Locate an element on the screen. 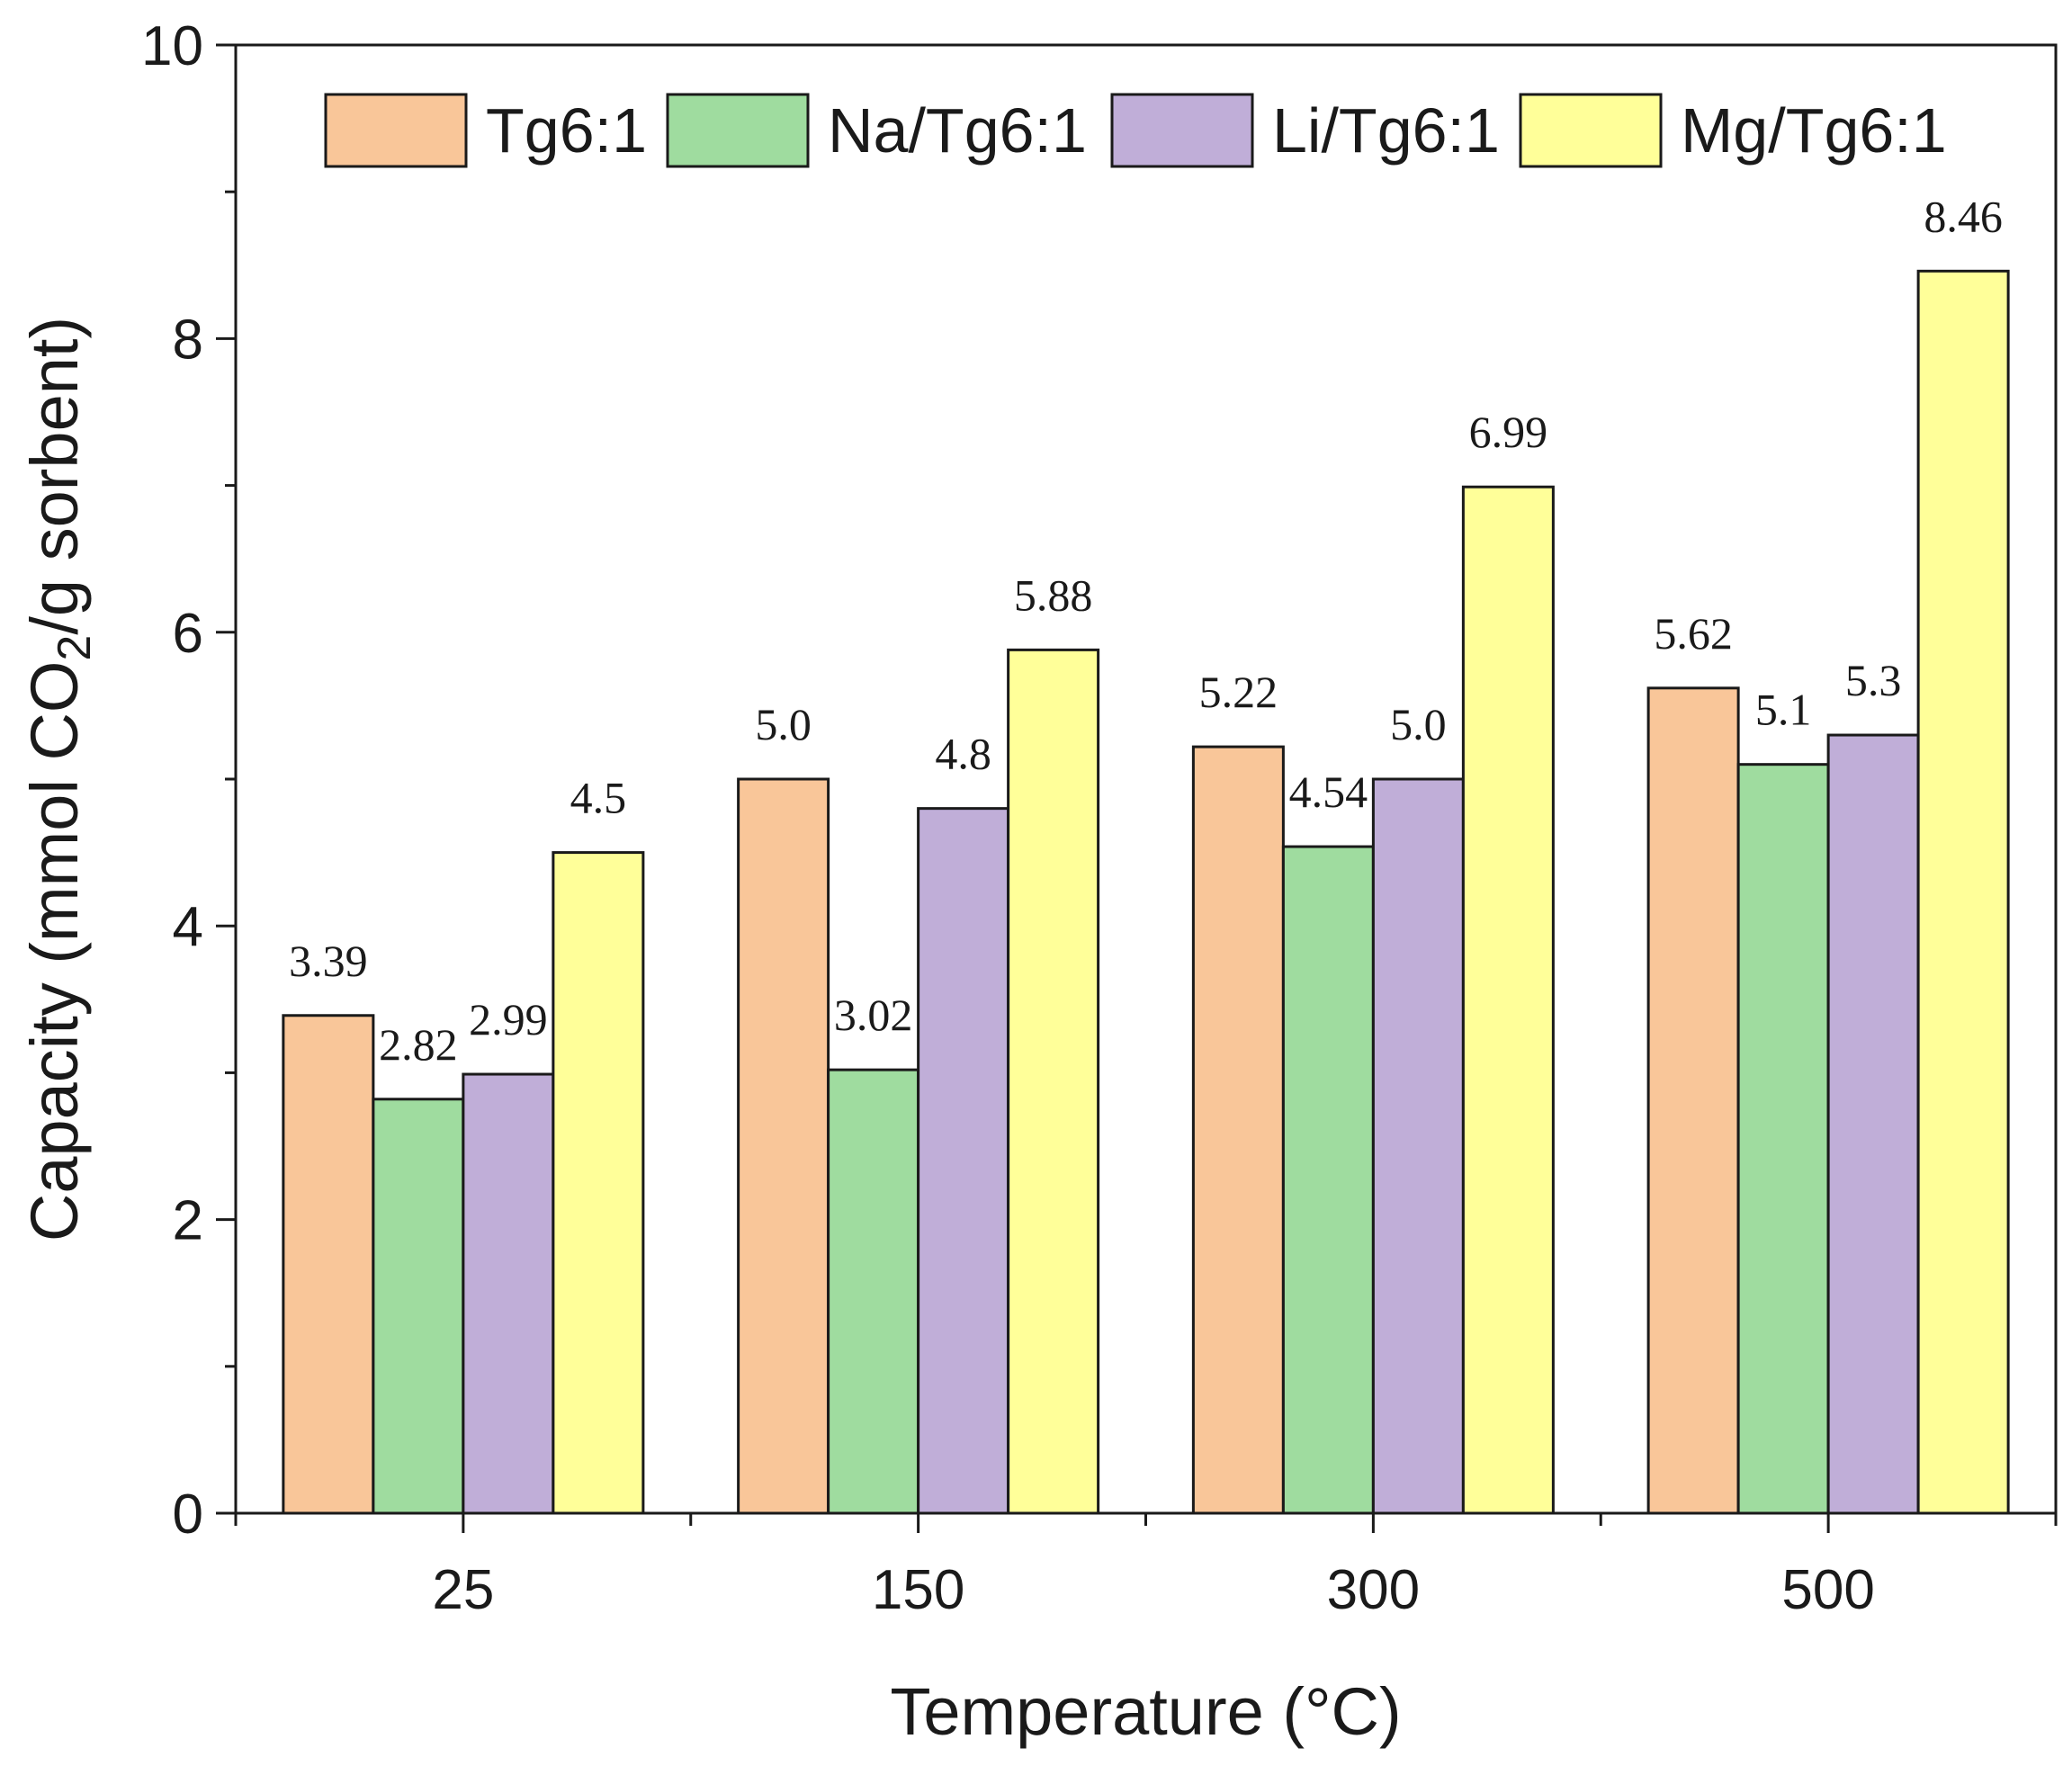  y-tick-label: 8 is located at coordinates (188, 340).